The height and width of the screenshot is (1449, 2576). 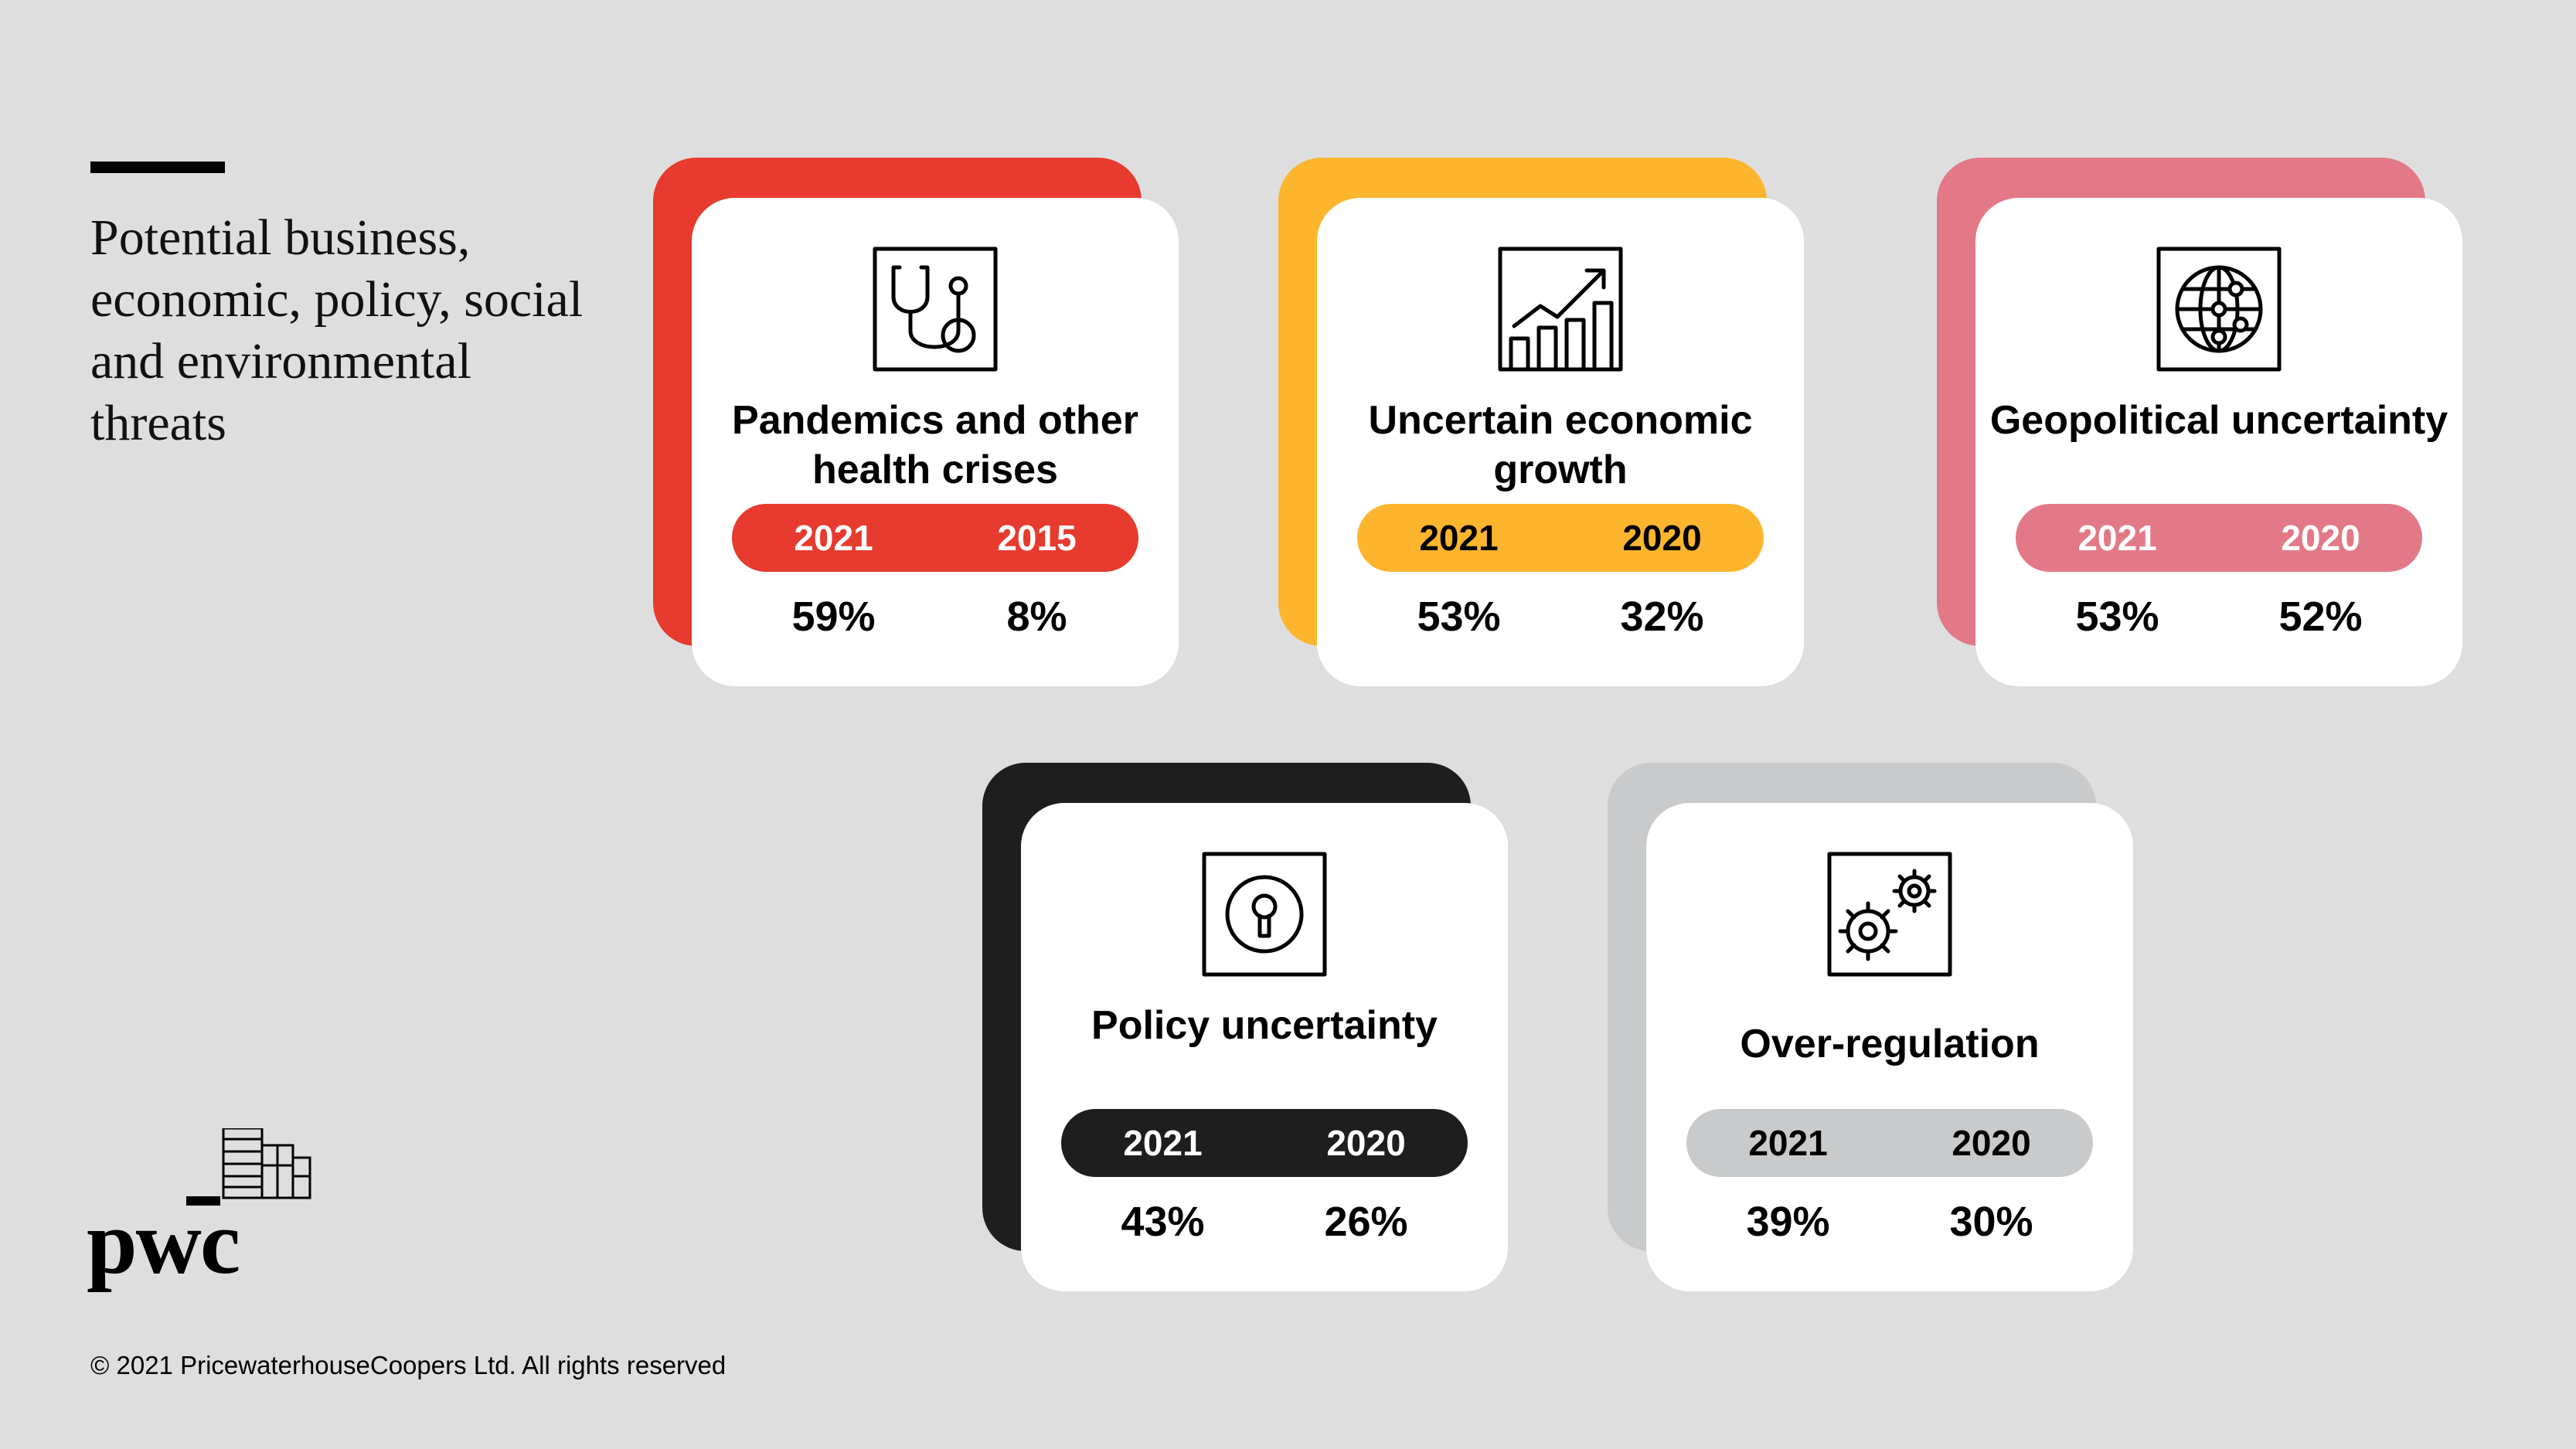 What do you see at coordinates (1264, 1222) in the screenshot?
I see `value-row: 43% 26%` at bounding box center [1264, 1222].